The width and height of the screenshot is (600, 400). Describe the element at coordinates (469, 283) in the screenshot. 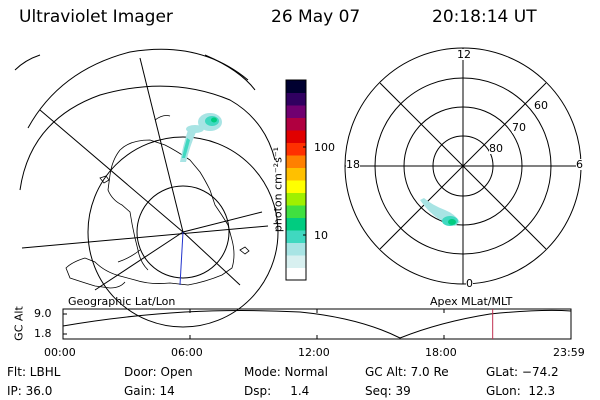

I see `polar-label-0: 0` at that location.